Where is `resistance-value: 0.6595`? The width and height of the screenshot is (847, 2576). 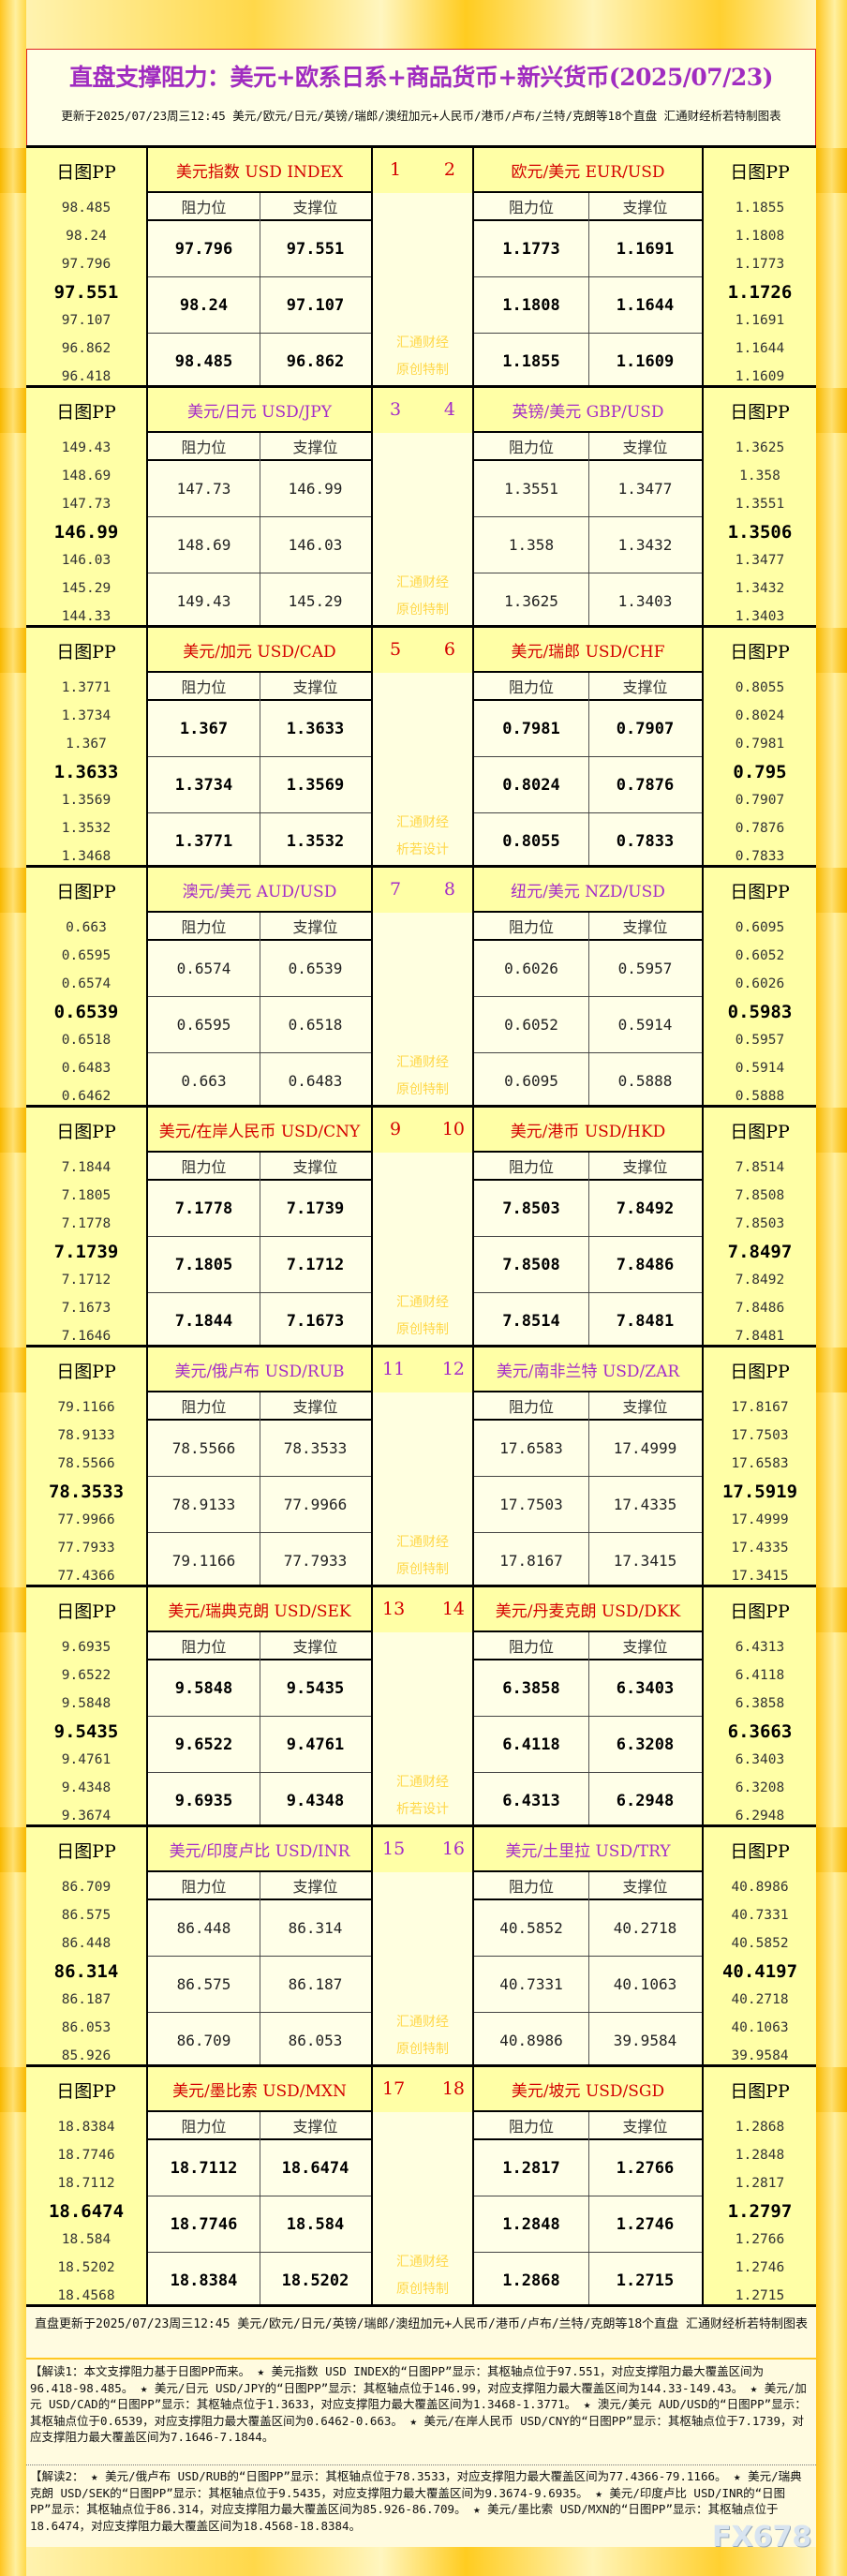
resistance-value: 0.6595 is located at coordinates (204, 1025).